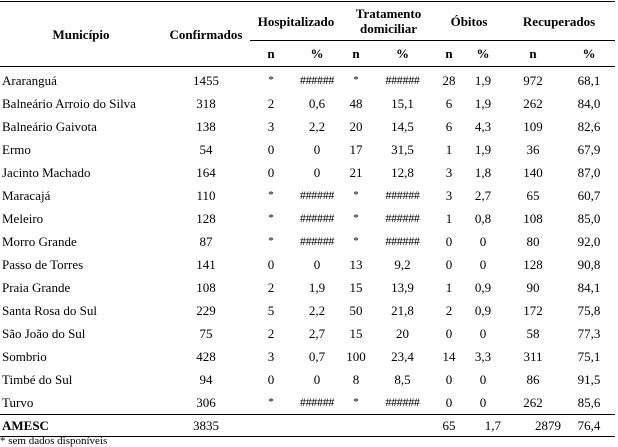  What do you see at coordinates (403, 333) in the screenshot?
I see `cell-tratamento-pct: 20` at bounding box center [403, 333].